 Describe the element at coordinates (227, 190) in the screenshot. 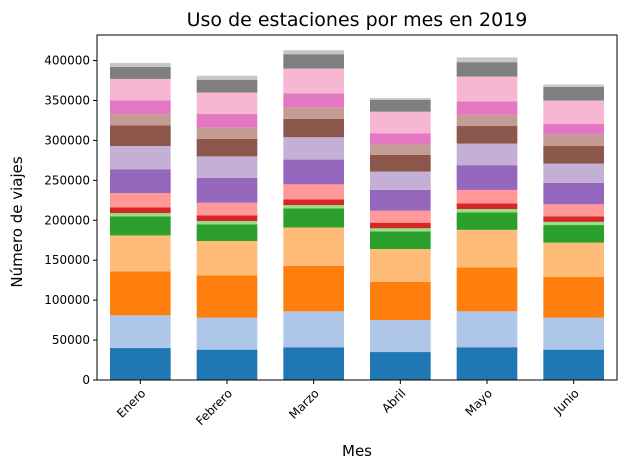

I see `bar-segment-9-febrero` at that location.